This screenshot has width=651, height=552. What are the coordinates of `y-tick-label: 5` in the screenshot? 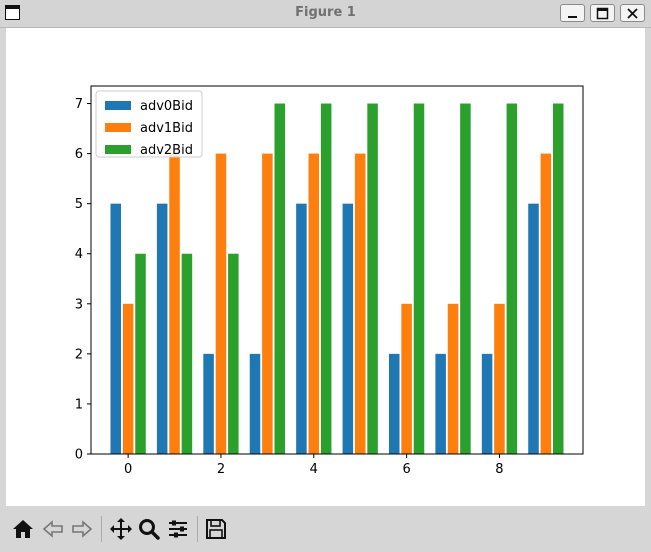 It's located at (79, 204).